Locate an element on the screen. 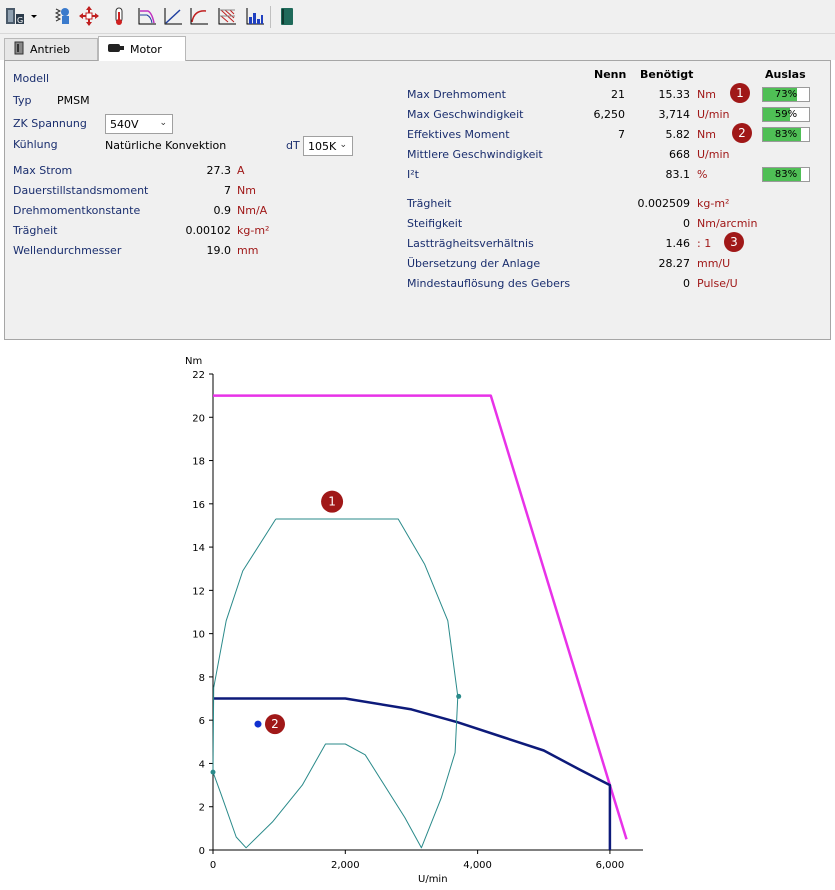 This screenshot has width=835, height=890. grid-hatch-icon is located at coordinates (227, 16).